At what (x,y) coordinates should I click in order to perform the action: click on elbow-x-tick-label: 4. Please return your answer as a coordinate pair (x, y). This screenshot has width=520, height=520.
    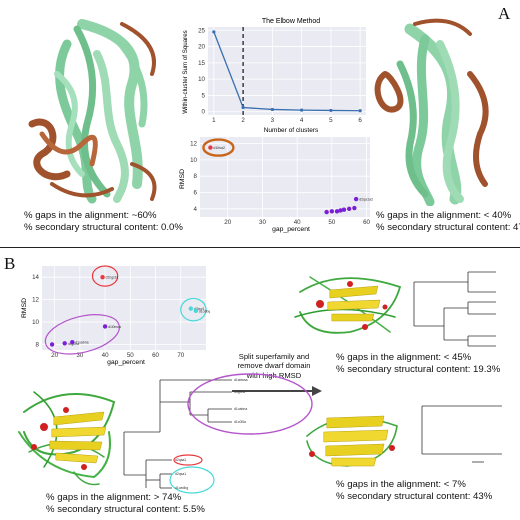
    Looking at the image, I should click on (302, 120).